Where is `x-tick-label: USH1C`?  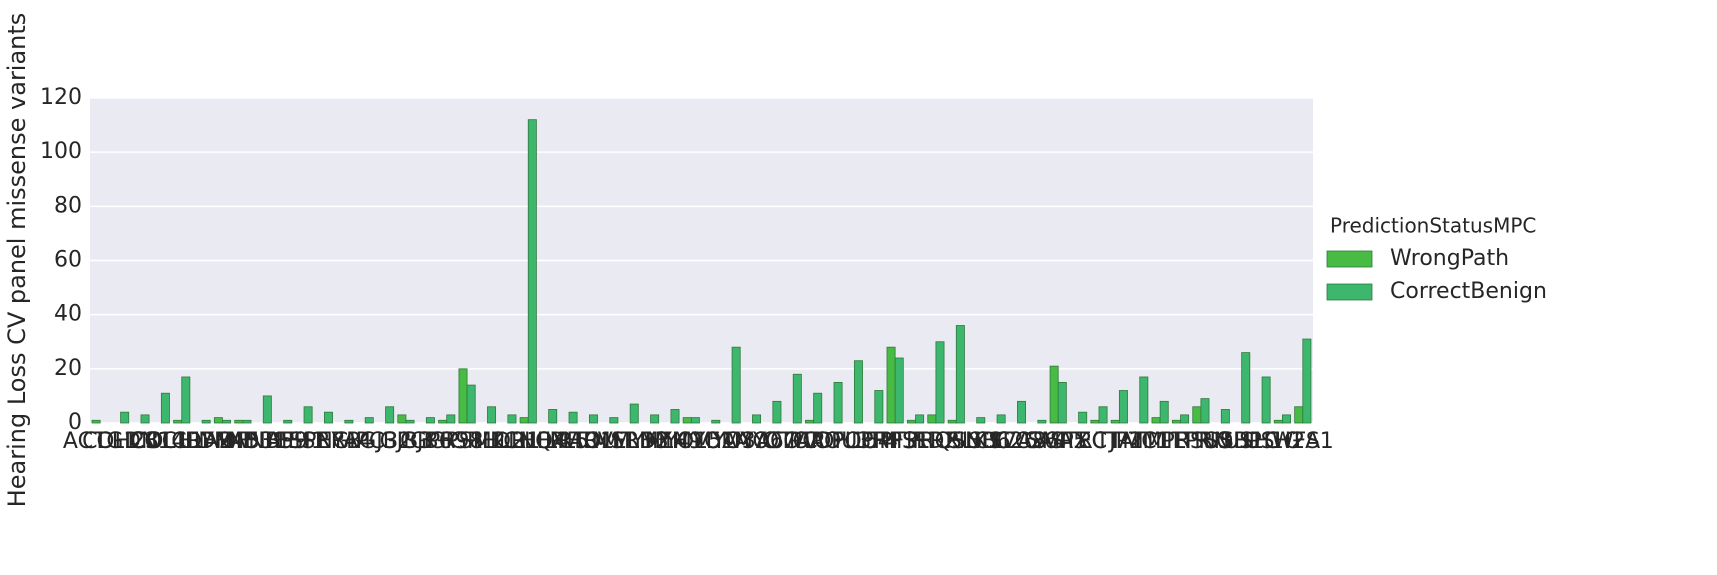
x-tick-label: USH1C is located at coordinates (1242, 441).